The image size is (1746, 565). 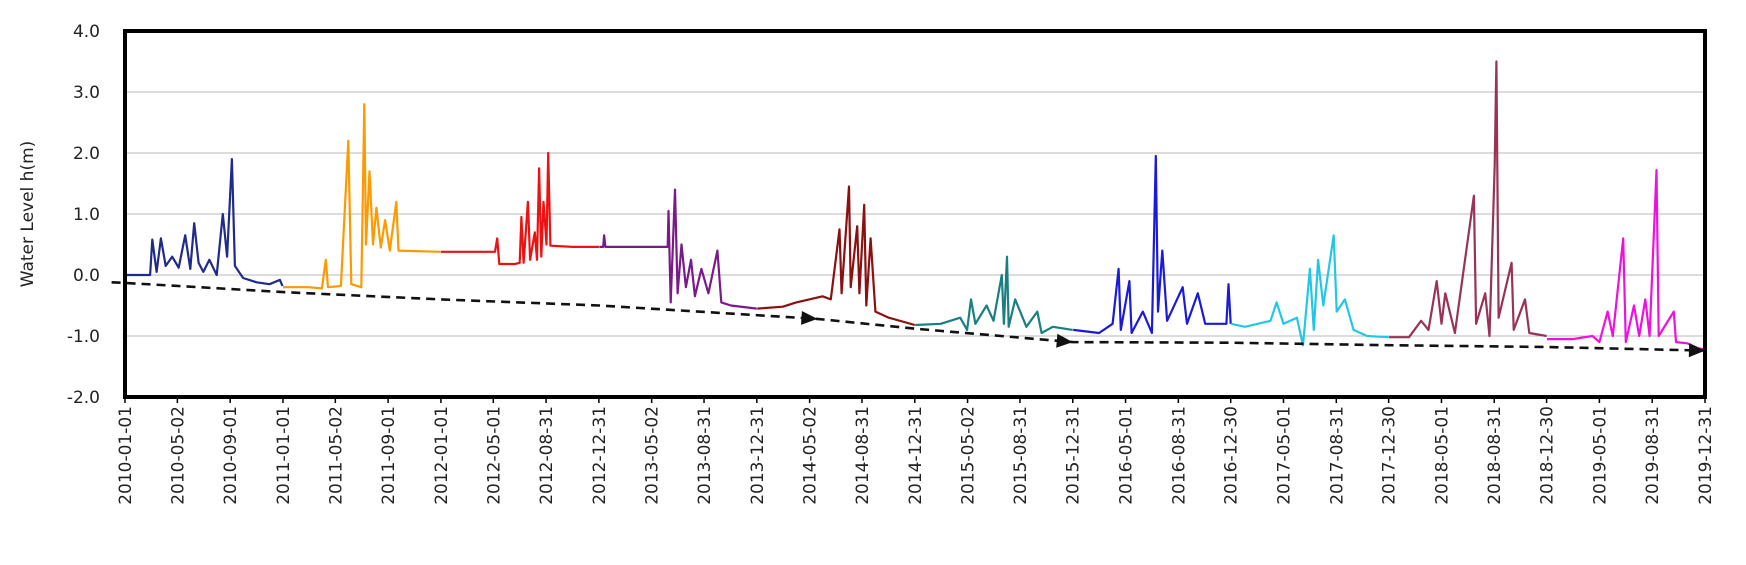 I want to click on x-tick-label: 2012-01-01, so click(x=442, y=455).